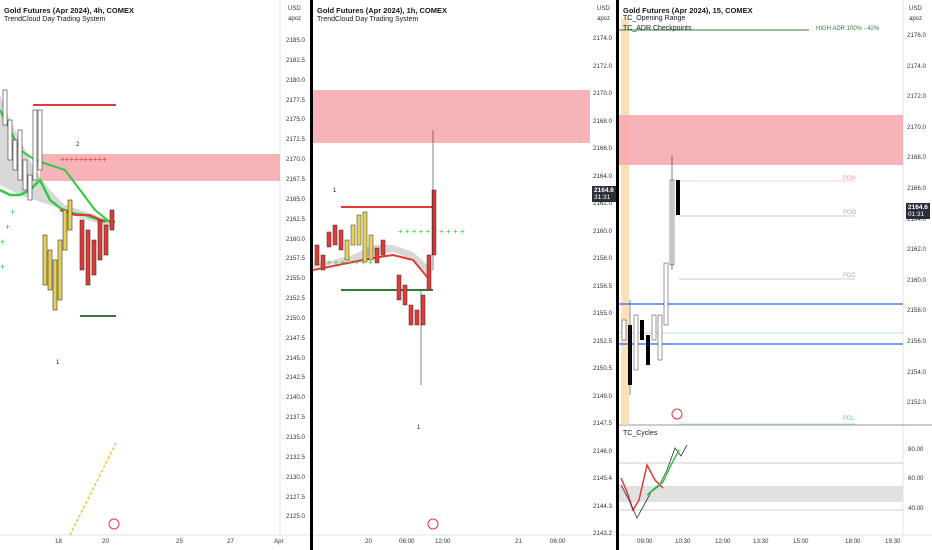 The width and height of the screenshot is (932, 550). What do you see at coordinates (558, 541) in the screenshot?
I see `time-tick: 06:00` at bounding box center [558, 541].